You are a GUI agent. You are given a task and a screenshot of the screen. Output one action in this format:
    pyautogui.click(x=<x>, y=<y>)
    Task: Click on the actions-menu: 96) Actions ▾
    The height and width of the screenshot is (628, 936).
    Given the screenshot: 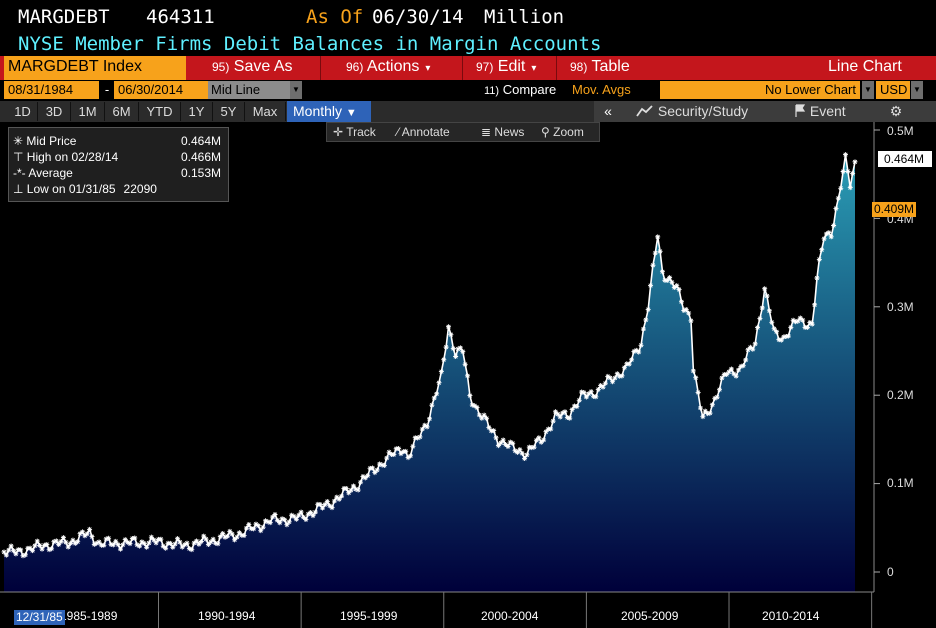 What is the action you would take?
    pyautogui.click(x=388, y=68)
    